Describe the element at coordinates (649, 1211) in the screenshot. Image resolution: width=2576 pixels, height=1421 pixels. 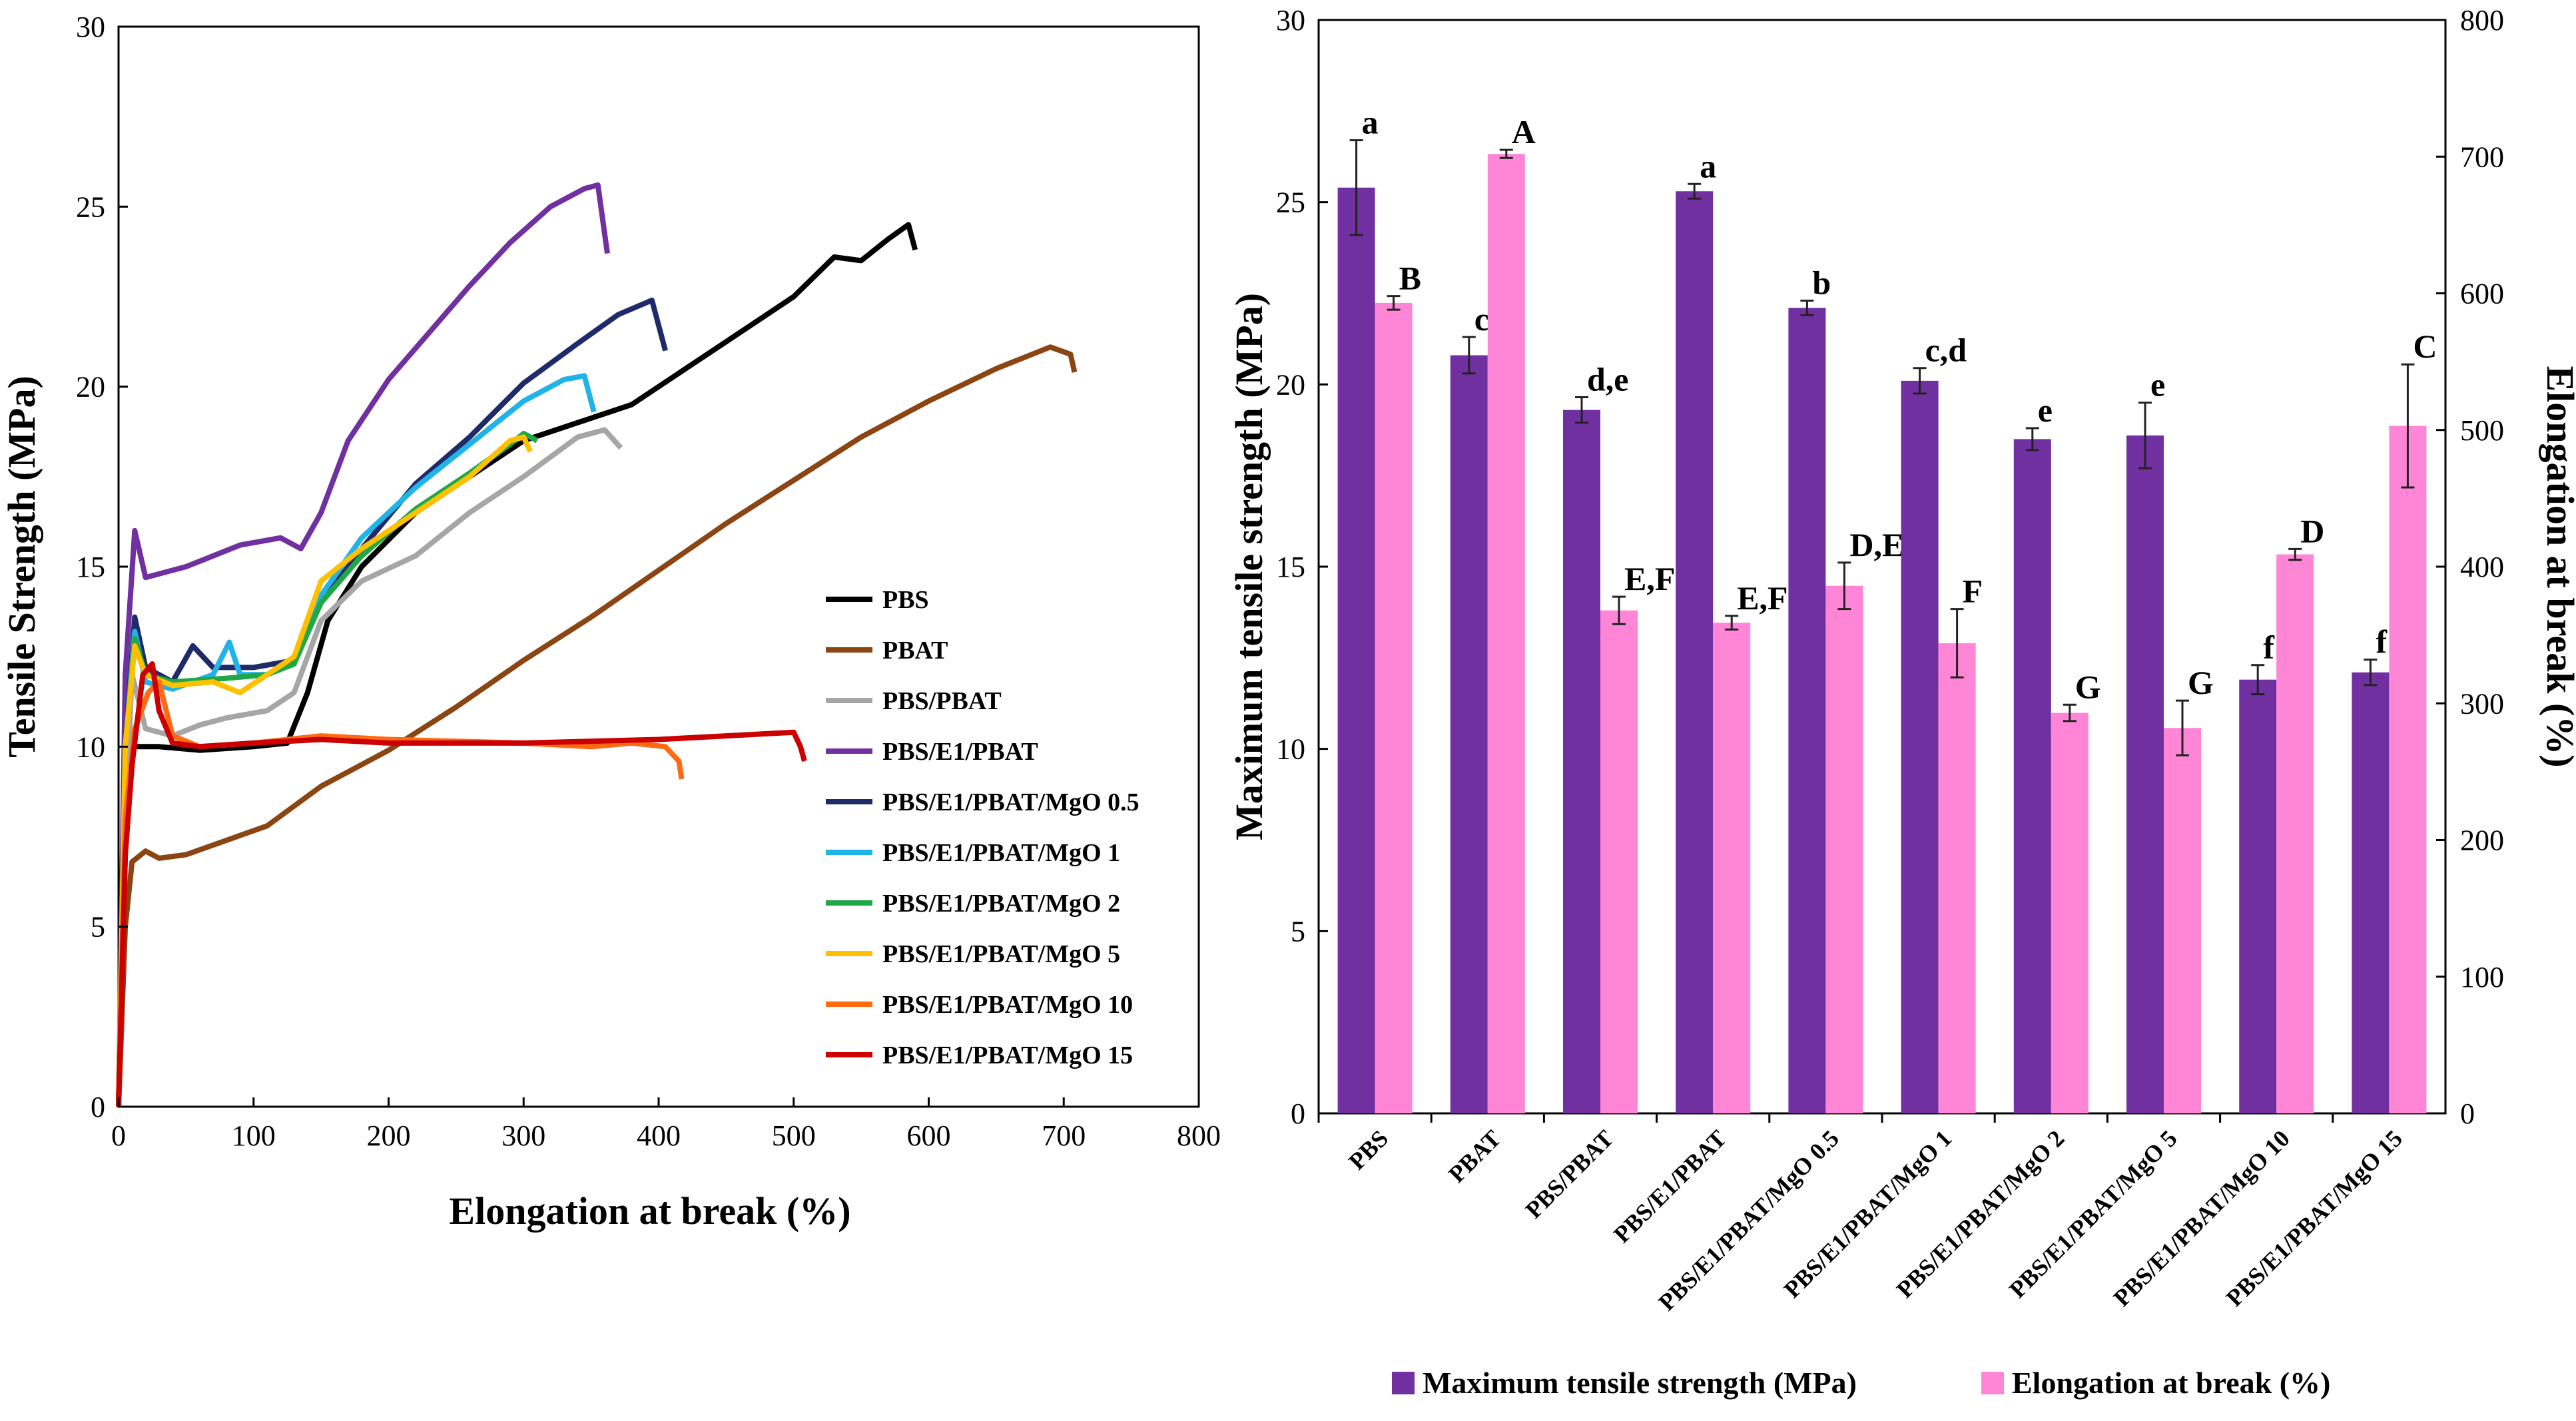
I see `x-axis-label: Elongation at break (%)` at that location.